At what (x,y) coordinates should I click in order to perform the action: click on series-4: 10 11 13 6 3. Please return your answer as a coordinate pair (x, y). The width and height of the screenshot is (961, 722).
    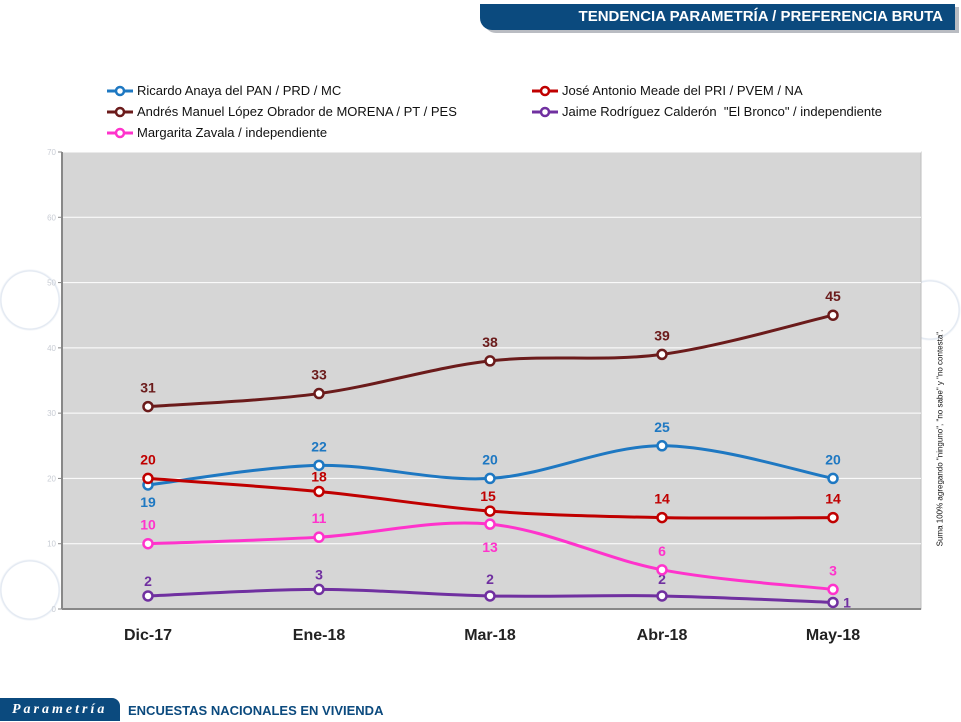
    Looking at the image, I should click on (489, 553).